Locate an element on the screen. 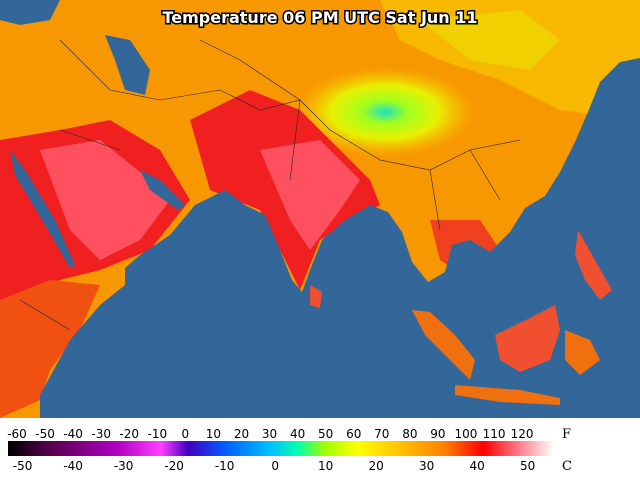 The width and height of the screenshot is (640, 480). f-tick-label: 40 is located at coordinates (297, 434).